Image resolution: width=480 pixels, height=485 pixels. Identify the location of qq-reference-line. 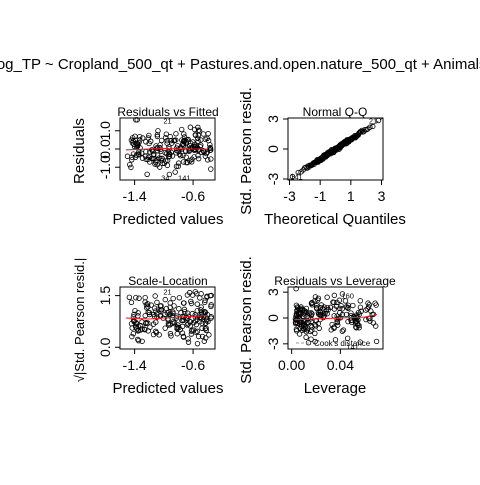
(335, 149).